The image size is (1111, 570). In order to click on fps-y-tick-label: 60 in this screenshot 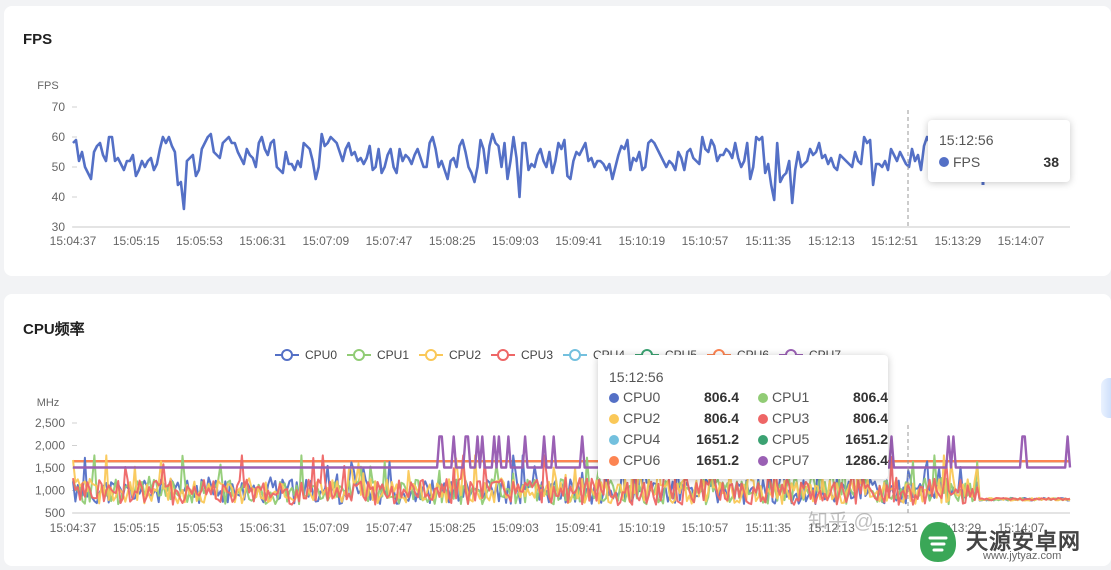, I will do `click(59, 137)`.